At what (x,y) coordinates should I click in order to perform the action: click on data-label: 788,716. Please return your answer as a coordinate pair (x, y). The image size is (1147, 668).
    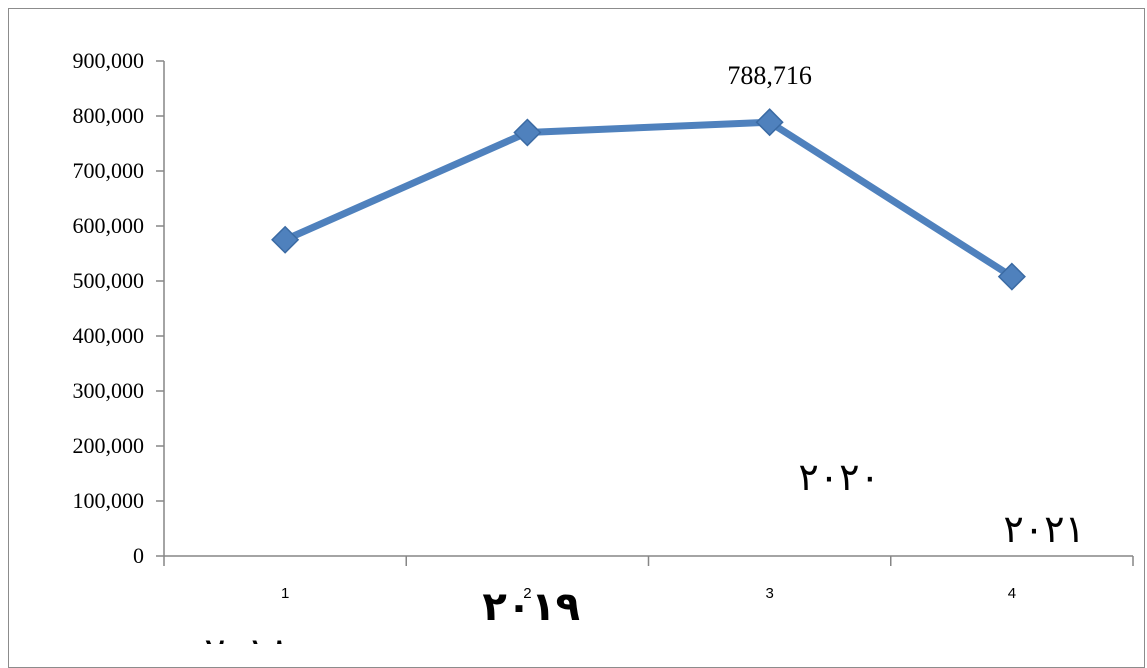
    Looking at the image, I should click on (769, 75).